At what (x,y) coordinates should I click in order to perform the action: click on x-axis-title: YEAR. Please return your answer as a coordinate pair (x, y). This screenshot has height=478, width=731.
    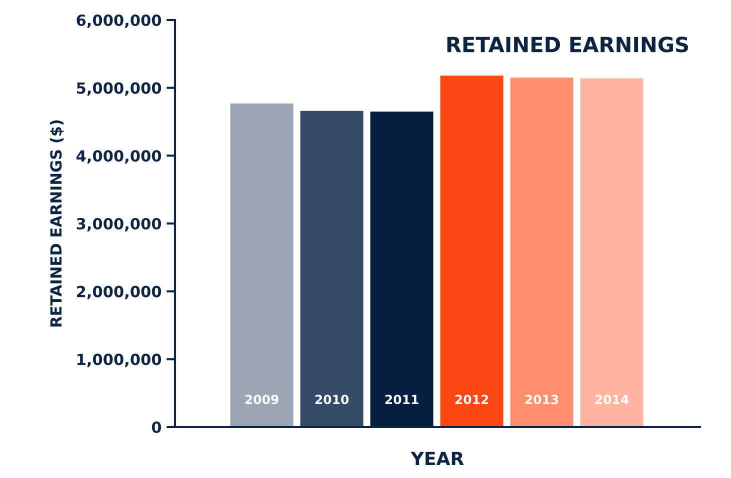
    Looking at the image, I should click on (437, 459).